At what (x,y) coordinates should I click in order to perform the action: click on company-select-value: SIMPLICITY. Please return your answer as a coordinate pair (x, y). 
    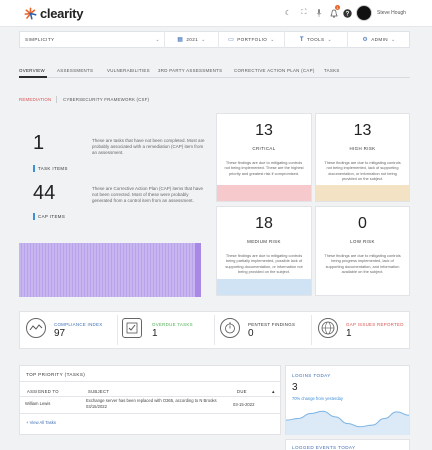
    Looking at the image, I should click on (40, 39).